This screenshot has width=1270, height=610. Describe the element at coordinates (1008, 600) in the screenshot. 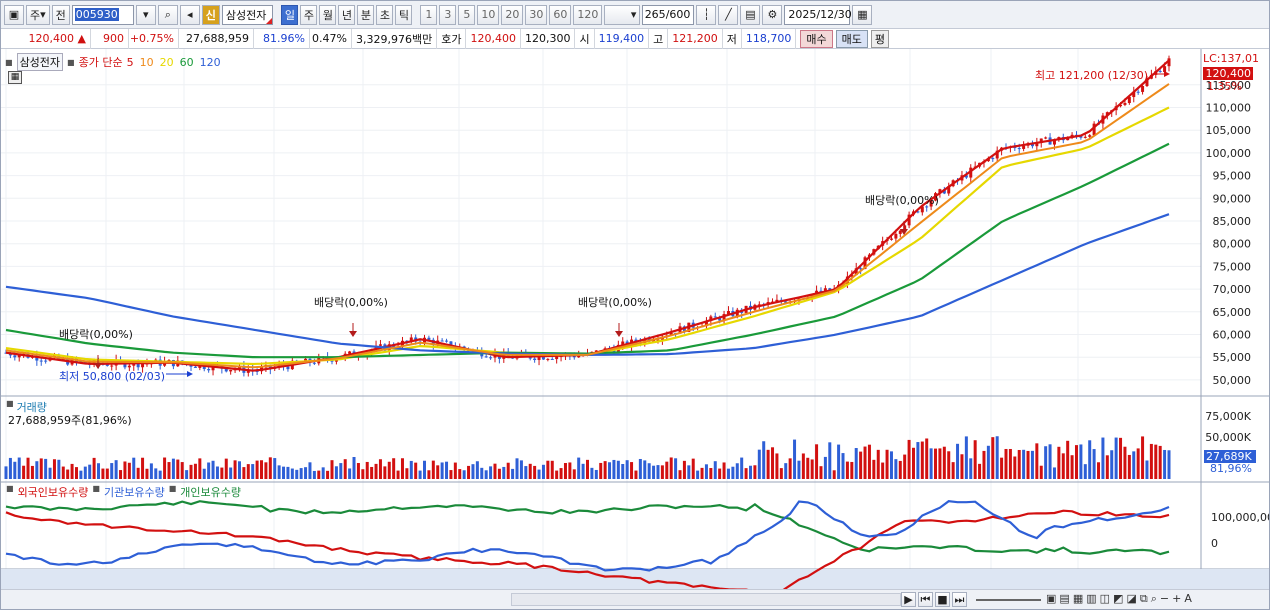

I see `zoom-slider` at that location.